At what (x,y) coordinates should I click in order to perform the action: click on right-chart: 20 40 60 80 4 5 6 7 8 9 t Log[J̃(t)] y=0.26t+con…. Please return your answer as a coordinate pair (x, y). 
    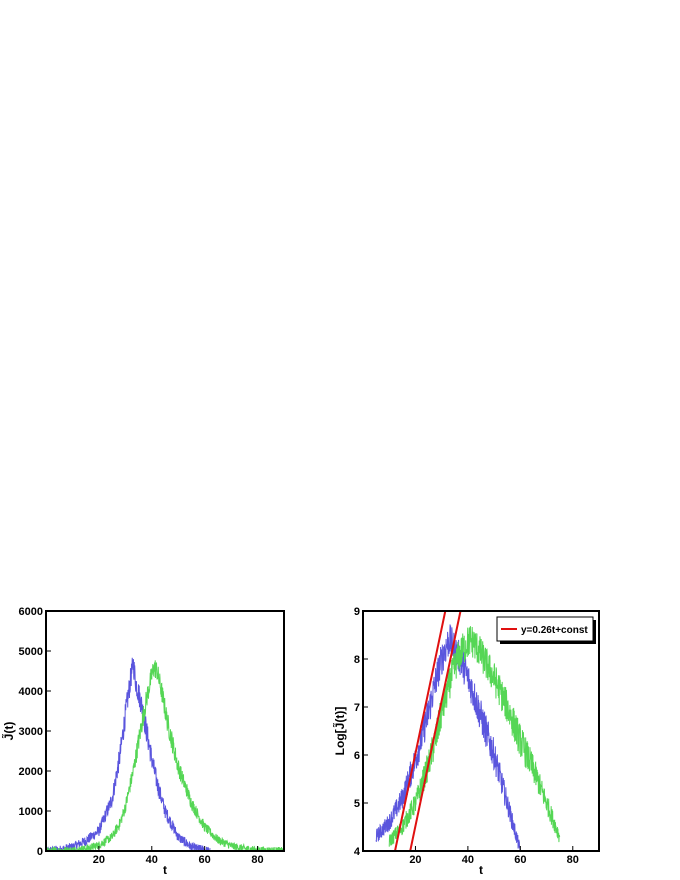
    Looking at the image, I should click on (466, 741).